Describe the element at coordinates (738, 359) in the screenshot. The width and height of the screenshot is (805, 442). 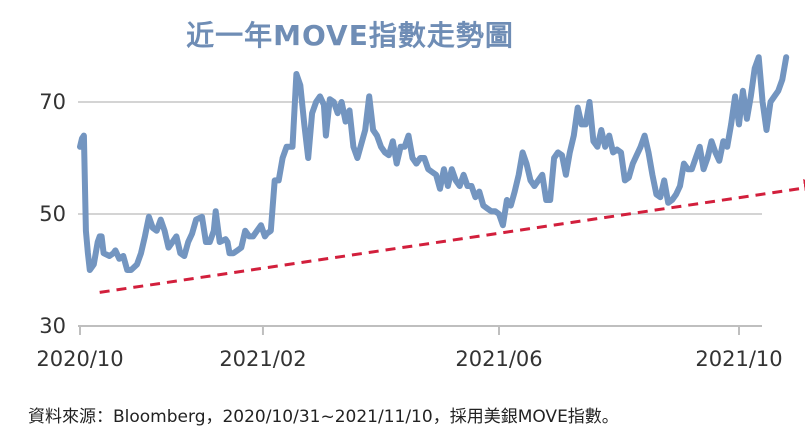
I see `x-tick-label-3: 2021/10` at that location.